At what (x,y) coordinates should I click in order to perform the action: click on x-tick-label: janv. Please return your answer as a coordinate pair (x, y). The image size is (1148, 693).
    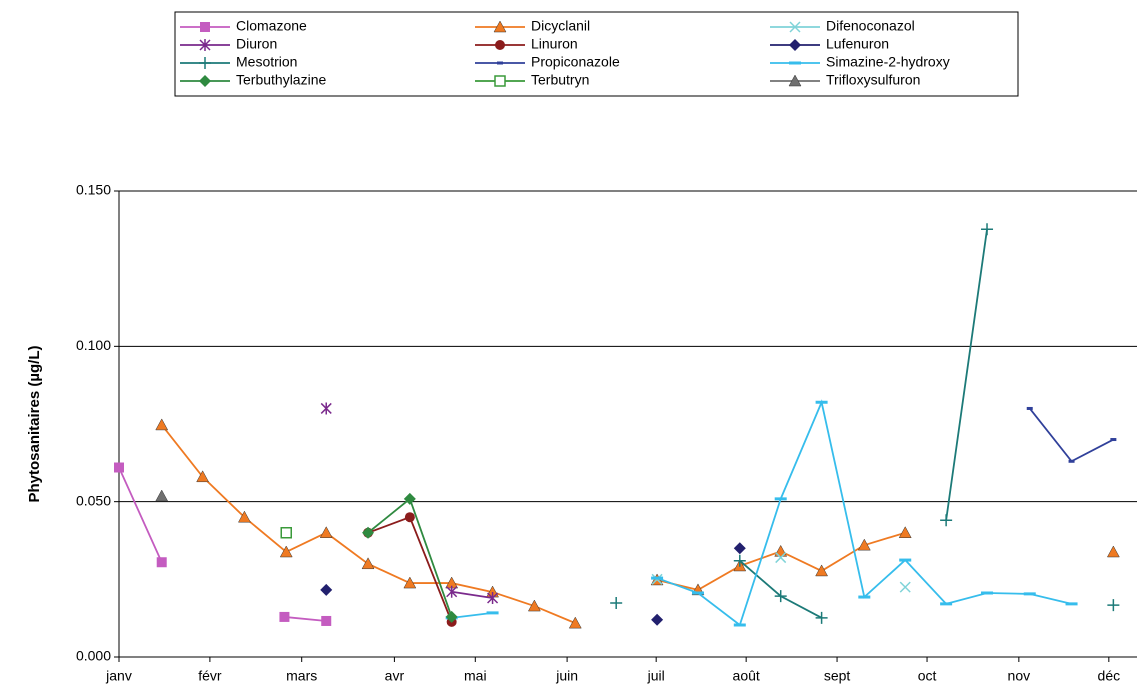
    Looking at the image, I should click on (118, 676).